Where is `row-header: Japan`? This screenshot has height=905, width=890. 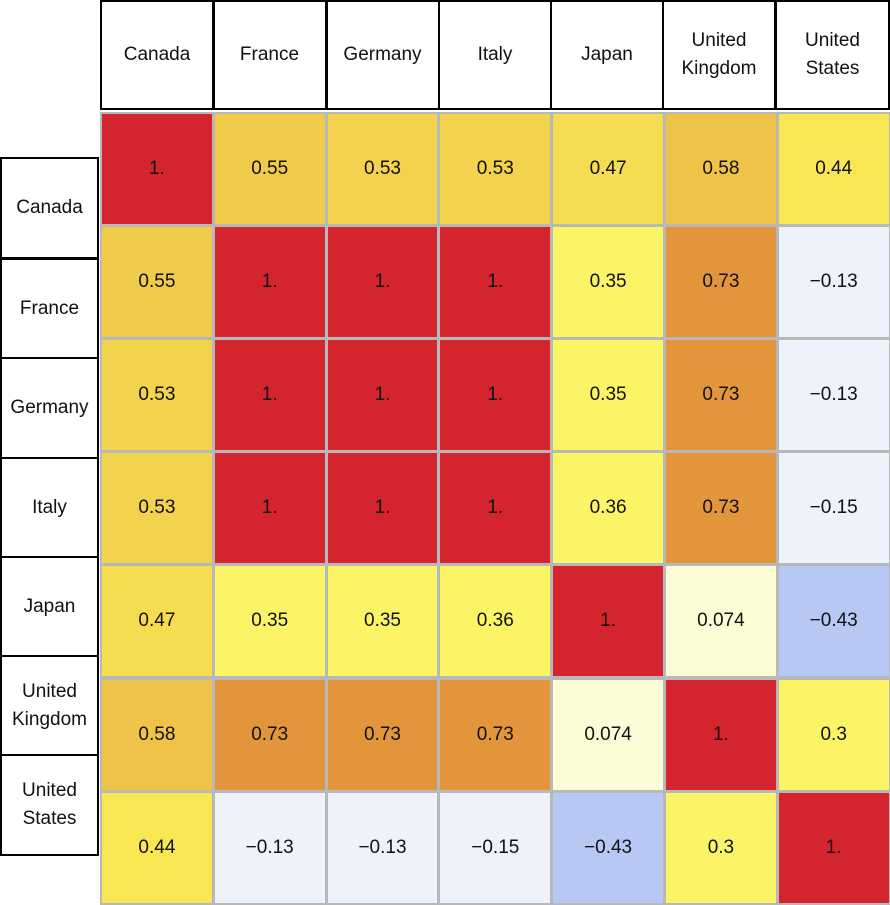 row-header: Japan is located at coordinates (49, 607).